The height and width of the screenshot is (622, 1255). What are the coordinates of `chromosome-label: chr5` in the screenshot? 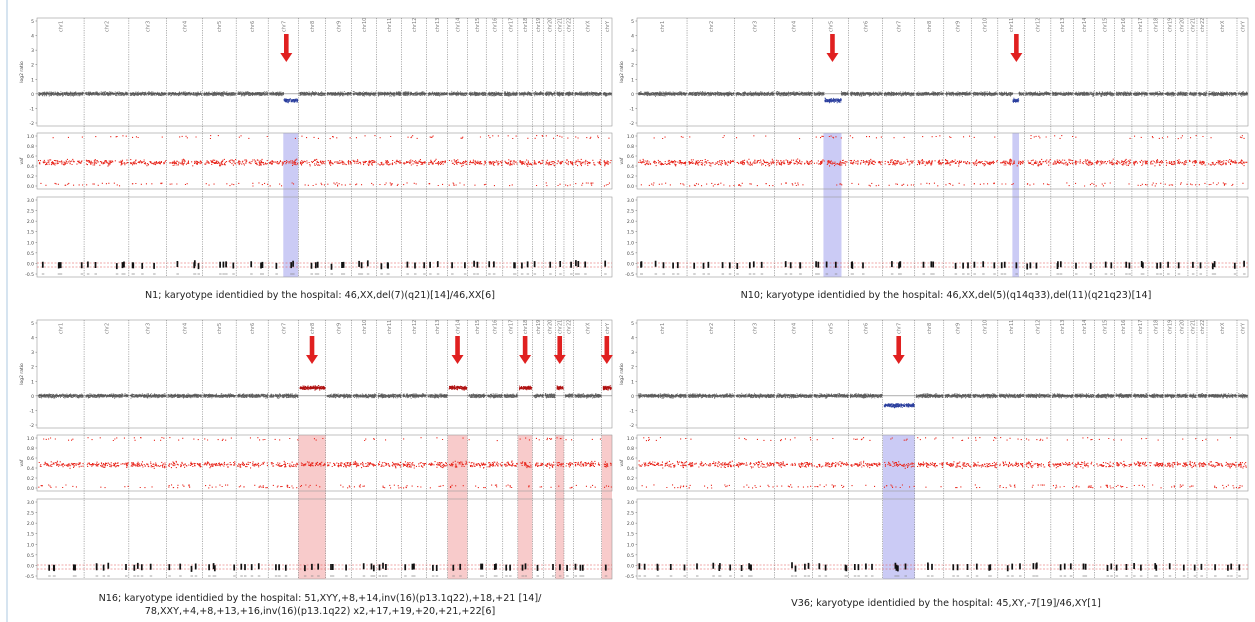 It's located at (220, 26).